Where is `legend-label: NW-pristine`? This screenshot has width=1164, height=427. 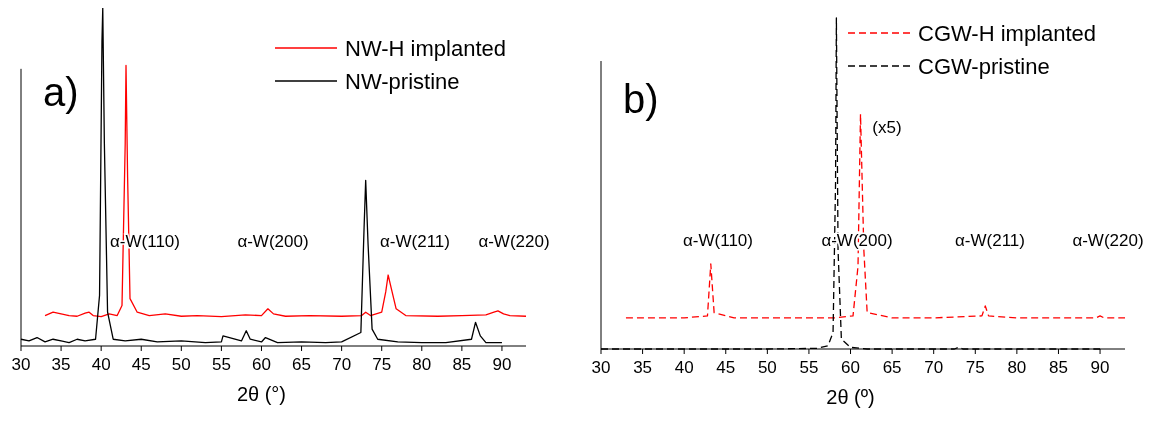
legend-label: NW-pristine is located at coordinates (402, 81).